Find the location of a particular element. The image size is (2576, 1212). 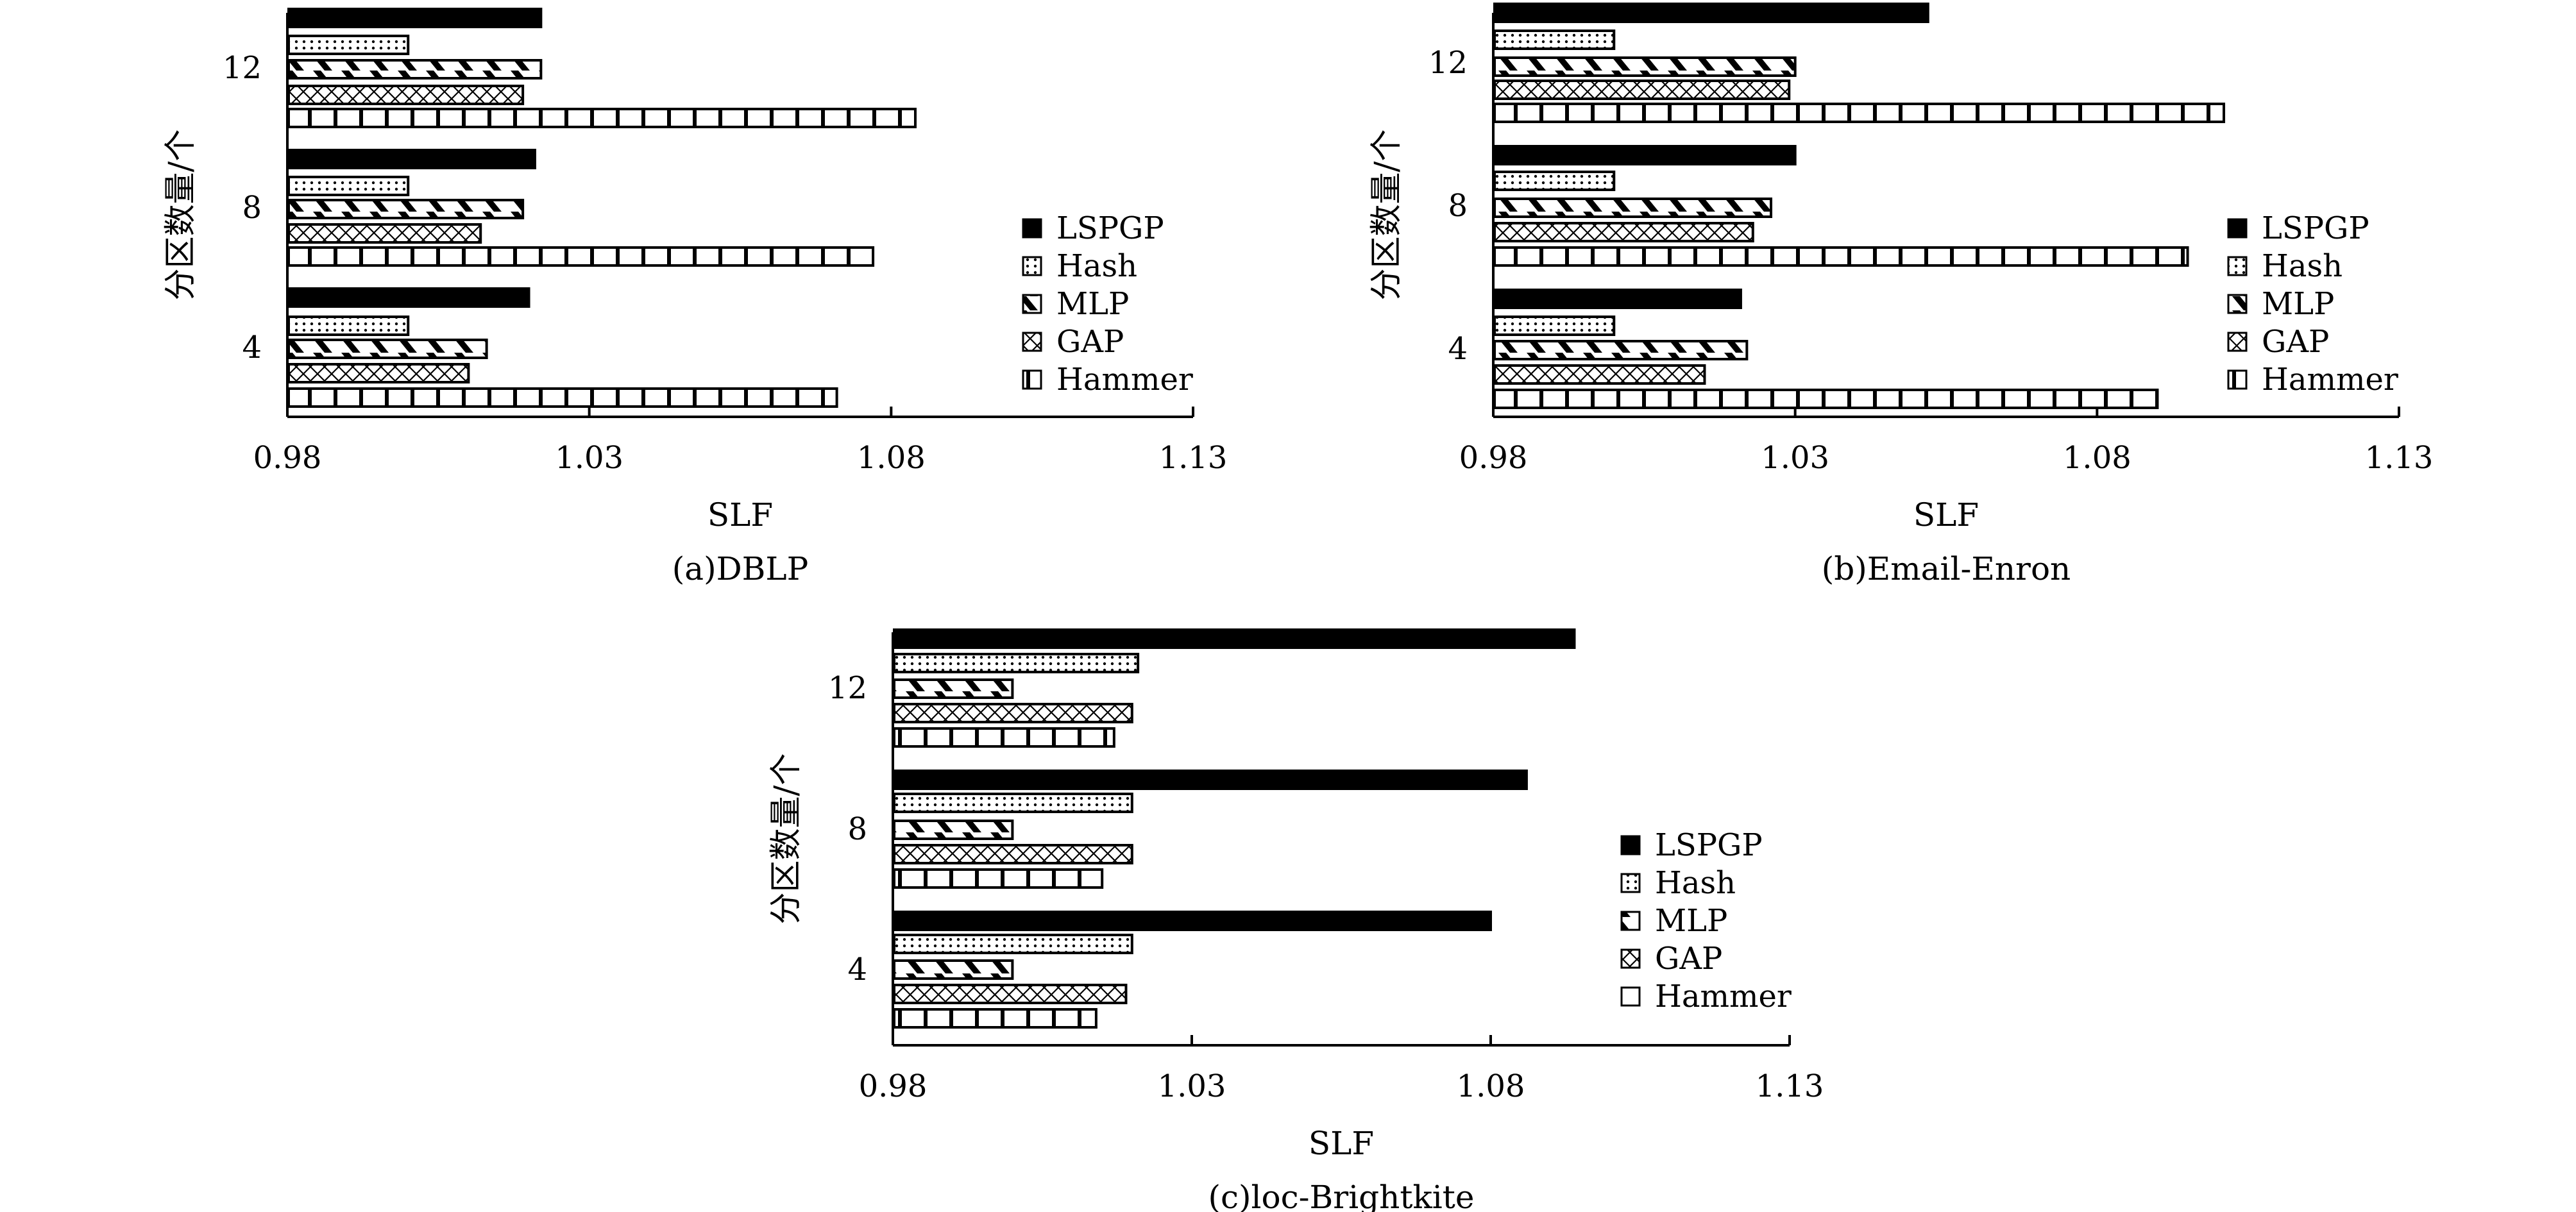

legend-label: LSPGP is located at coordinates (1110, 228).